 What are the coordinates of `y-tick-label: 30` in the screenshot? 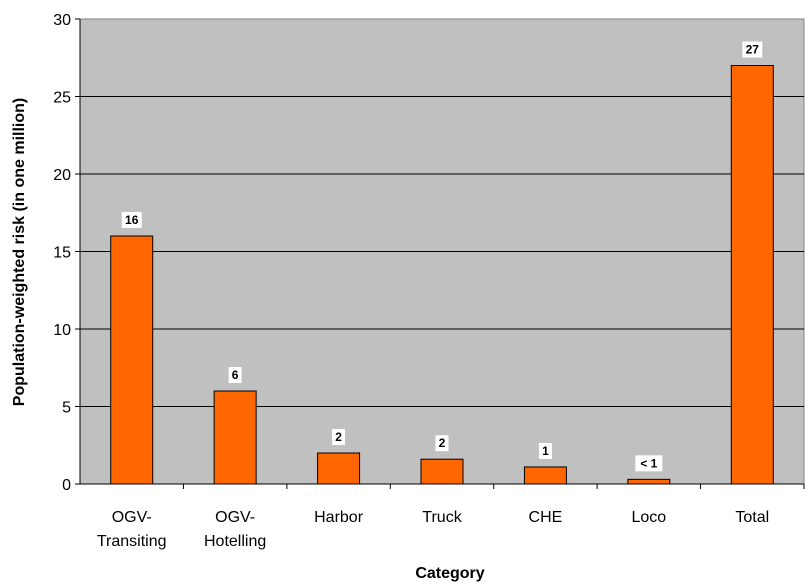 It's located at (62, 20).